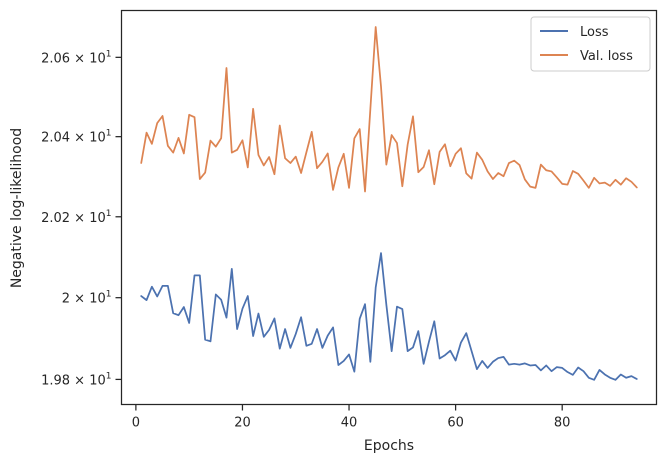 The width and height of the screenshot is (667, 464). What do you see at coordinates (349, 423) in the screenshot?
I see `x-tick-label: 40` at bounding box center [349, 423].